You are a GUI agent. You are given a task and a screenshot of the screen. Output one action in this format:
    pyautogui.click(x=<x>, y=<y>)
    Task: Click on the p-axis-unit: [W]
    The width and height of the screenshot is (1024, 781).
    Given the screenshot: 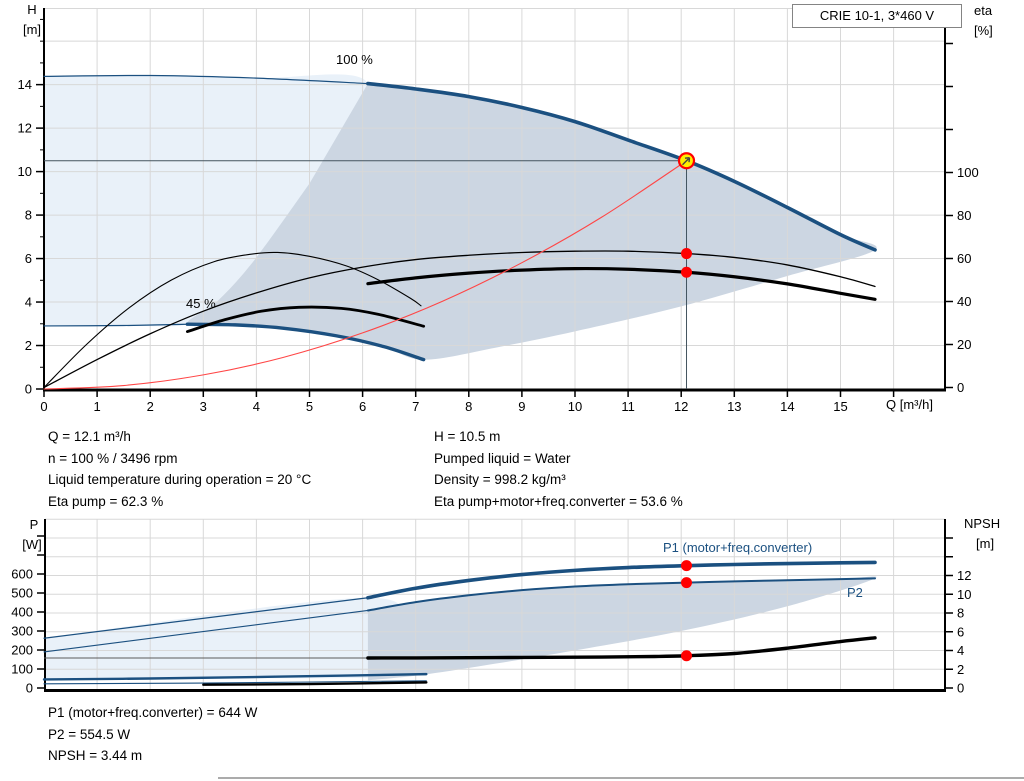 What is the action you would take?
    pyautogui.click(x=32, y=544)
    